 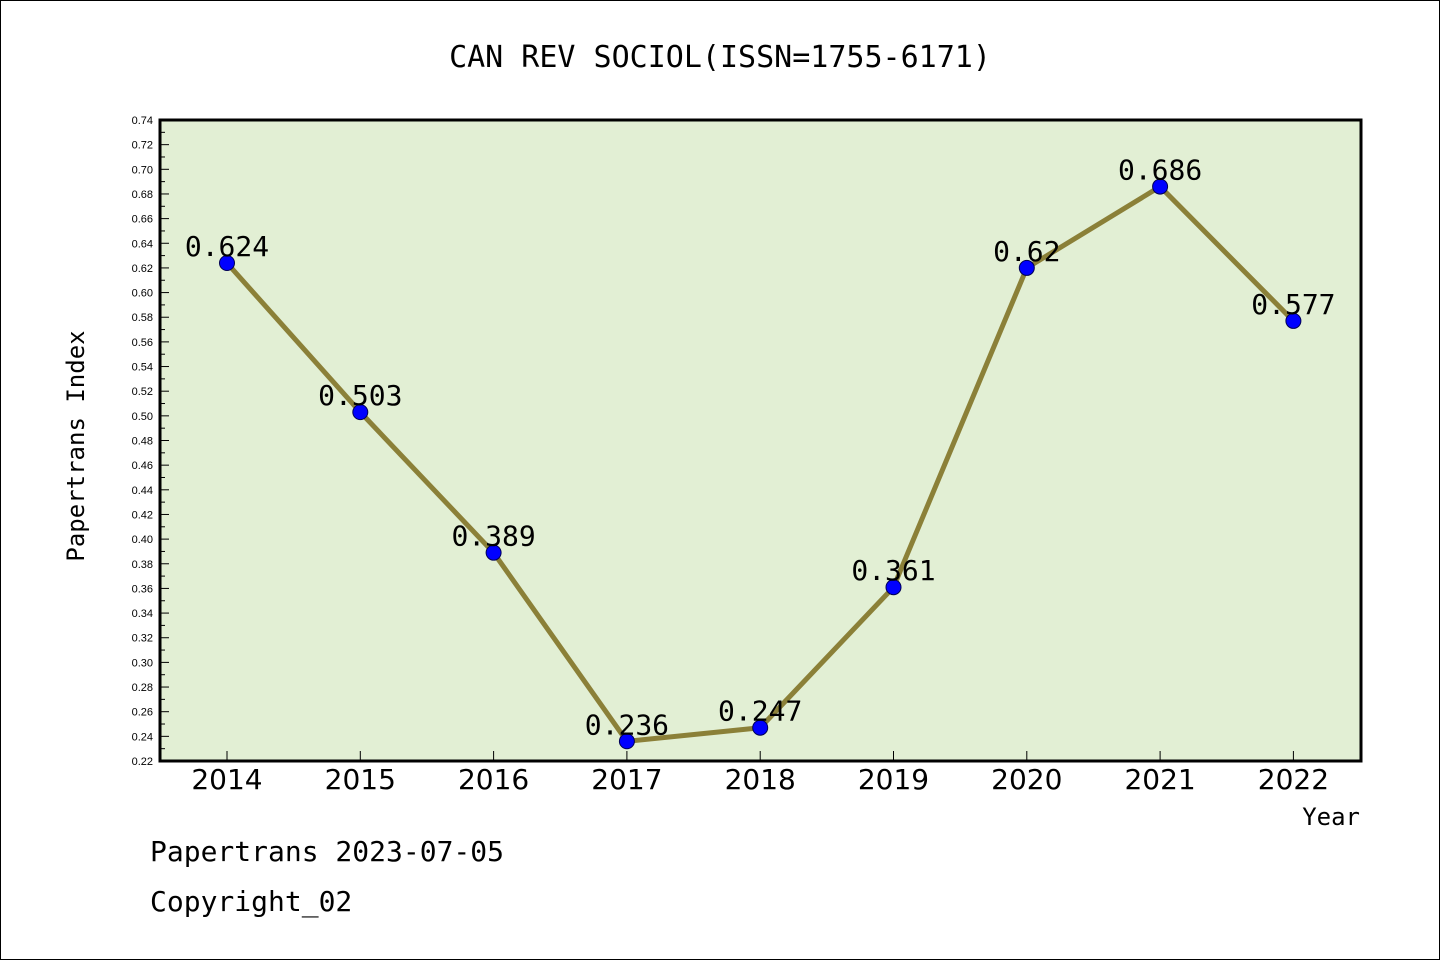 What do you see at coordinates (142, 170) in the screenshot?
I see `y-tick-label: 0.70` at bounding box center [142, 170].